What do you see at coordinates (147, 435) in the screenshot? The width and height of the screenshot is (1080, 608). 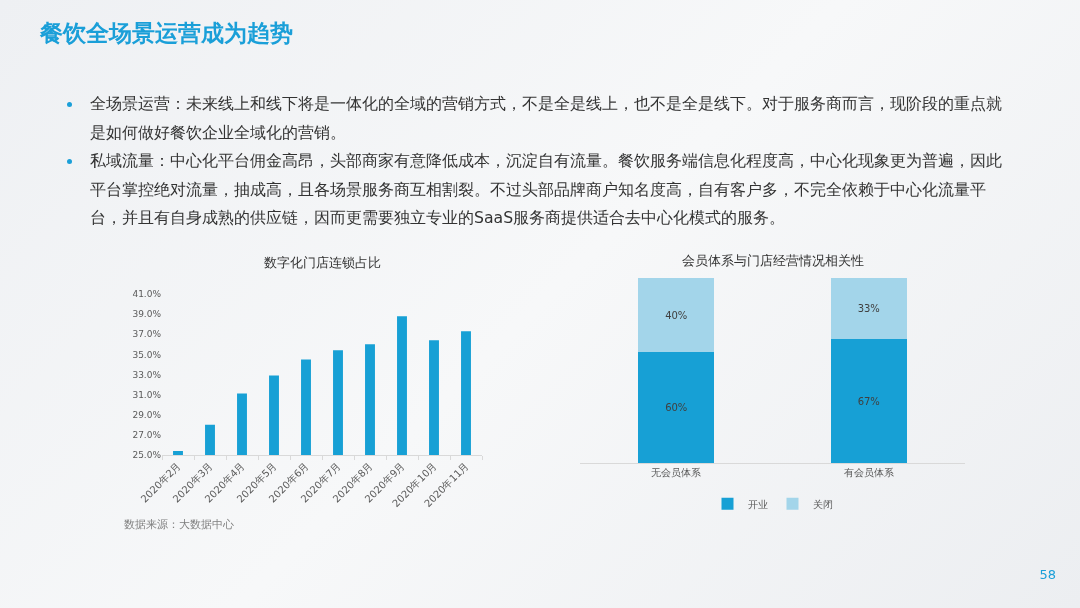 I see `y-tick-label: 27.0%` at bounding box center [147, 435].